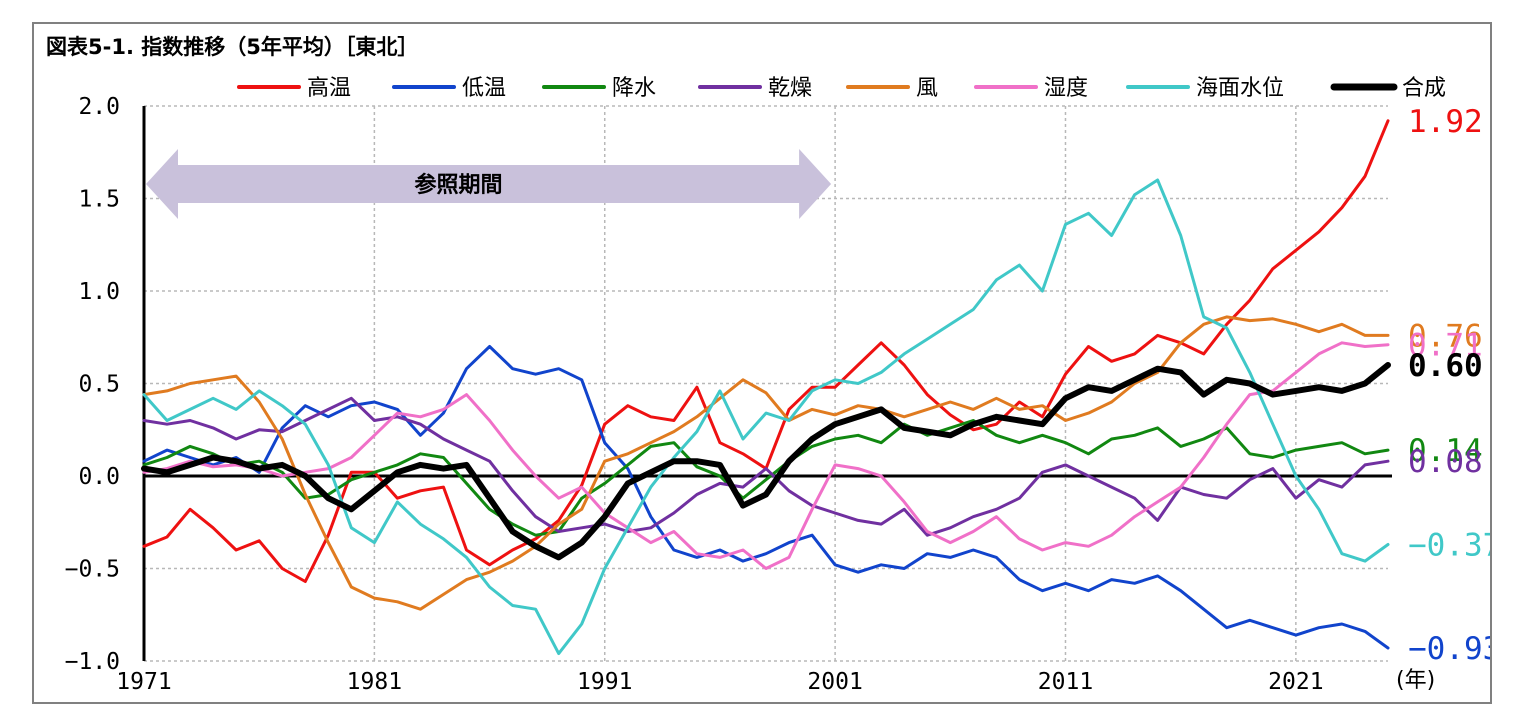 Image resolution: width=1520 pixels, height=725 pixels. Describe the element at coordinates (374, 682) in the screenshot. I see `x-tick-label: 1981` at that location.